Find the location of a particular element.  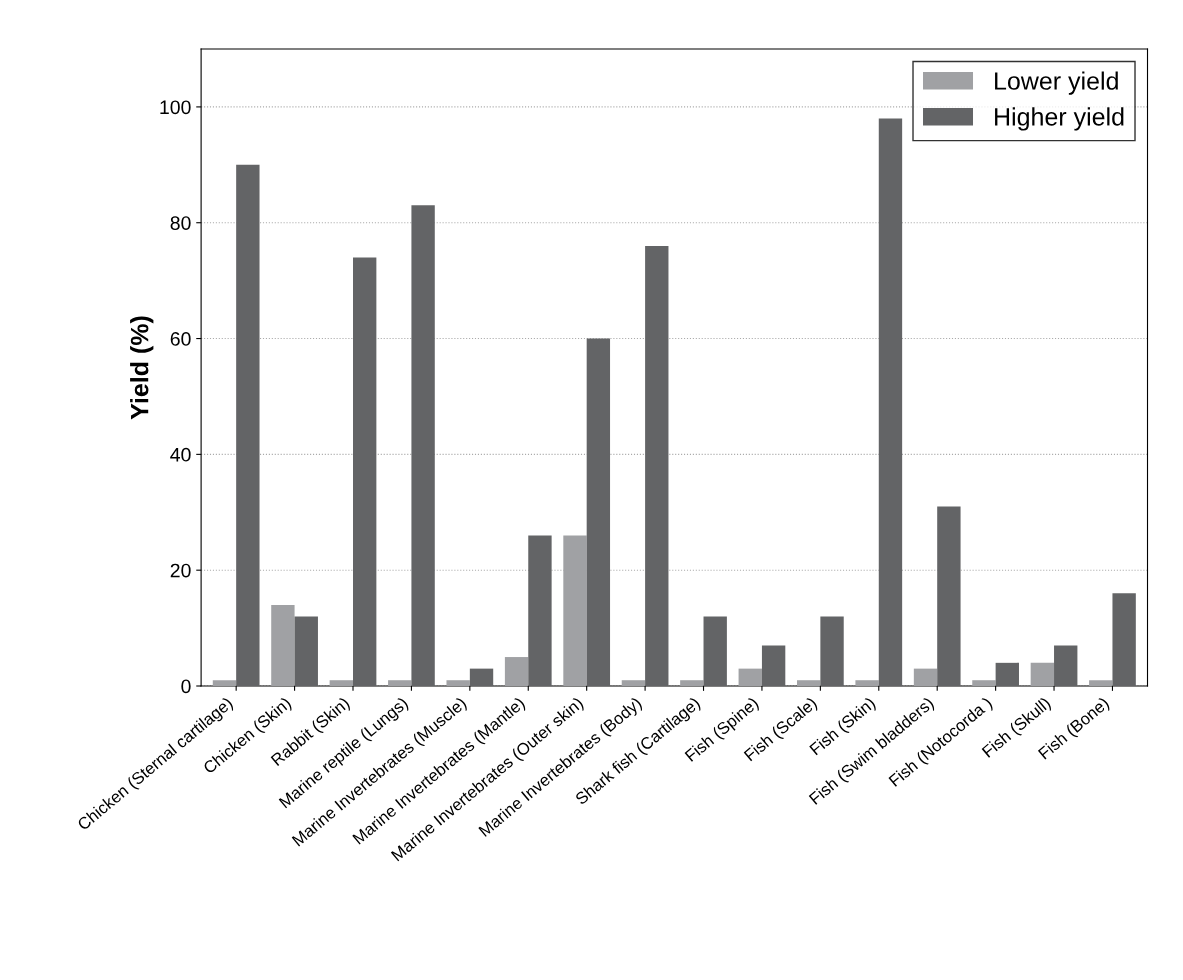

legend-label: Lower yield is located at coordinates (1056, 83).